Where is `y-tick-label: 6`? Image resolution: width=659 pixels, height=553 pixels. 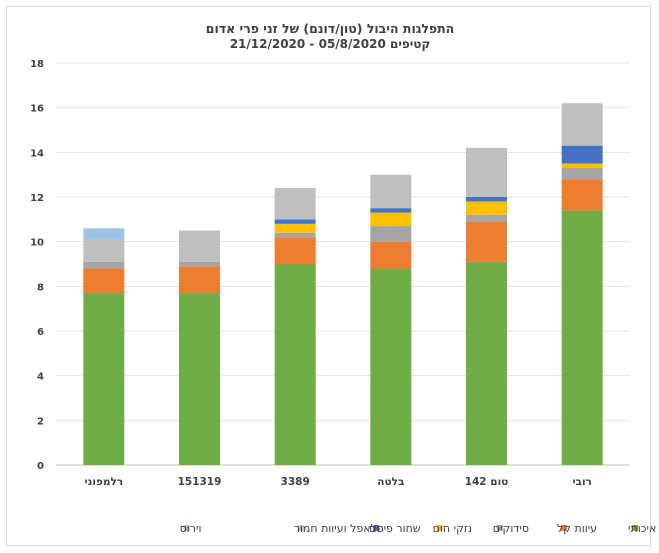
y-tick-label: 6 is located at coordinates (40, 332).